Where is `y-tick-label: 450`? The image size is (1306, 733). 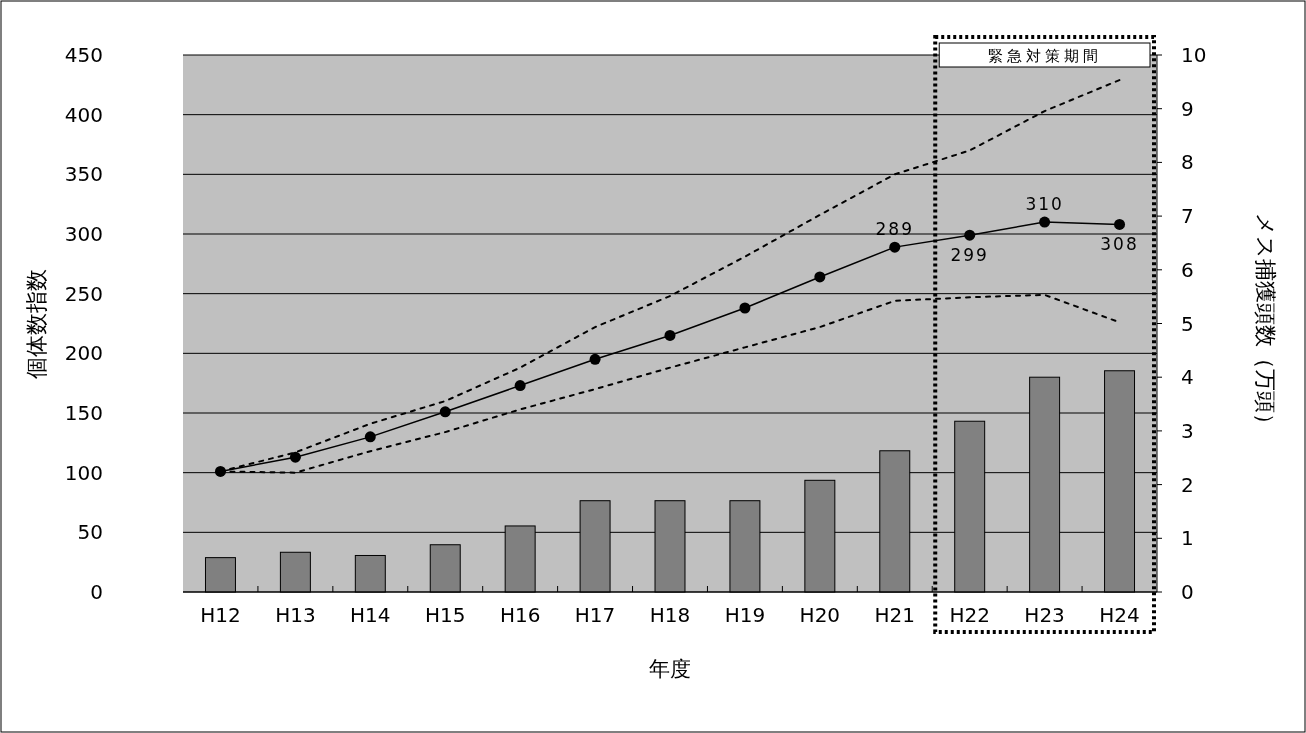 y-tick-label: 450 is located at coordinates (83, 55).